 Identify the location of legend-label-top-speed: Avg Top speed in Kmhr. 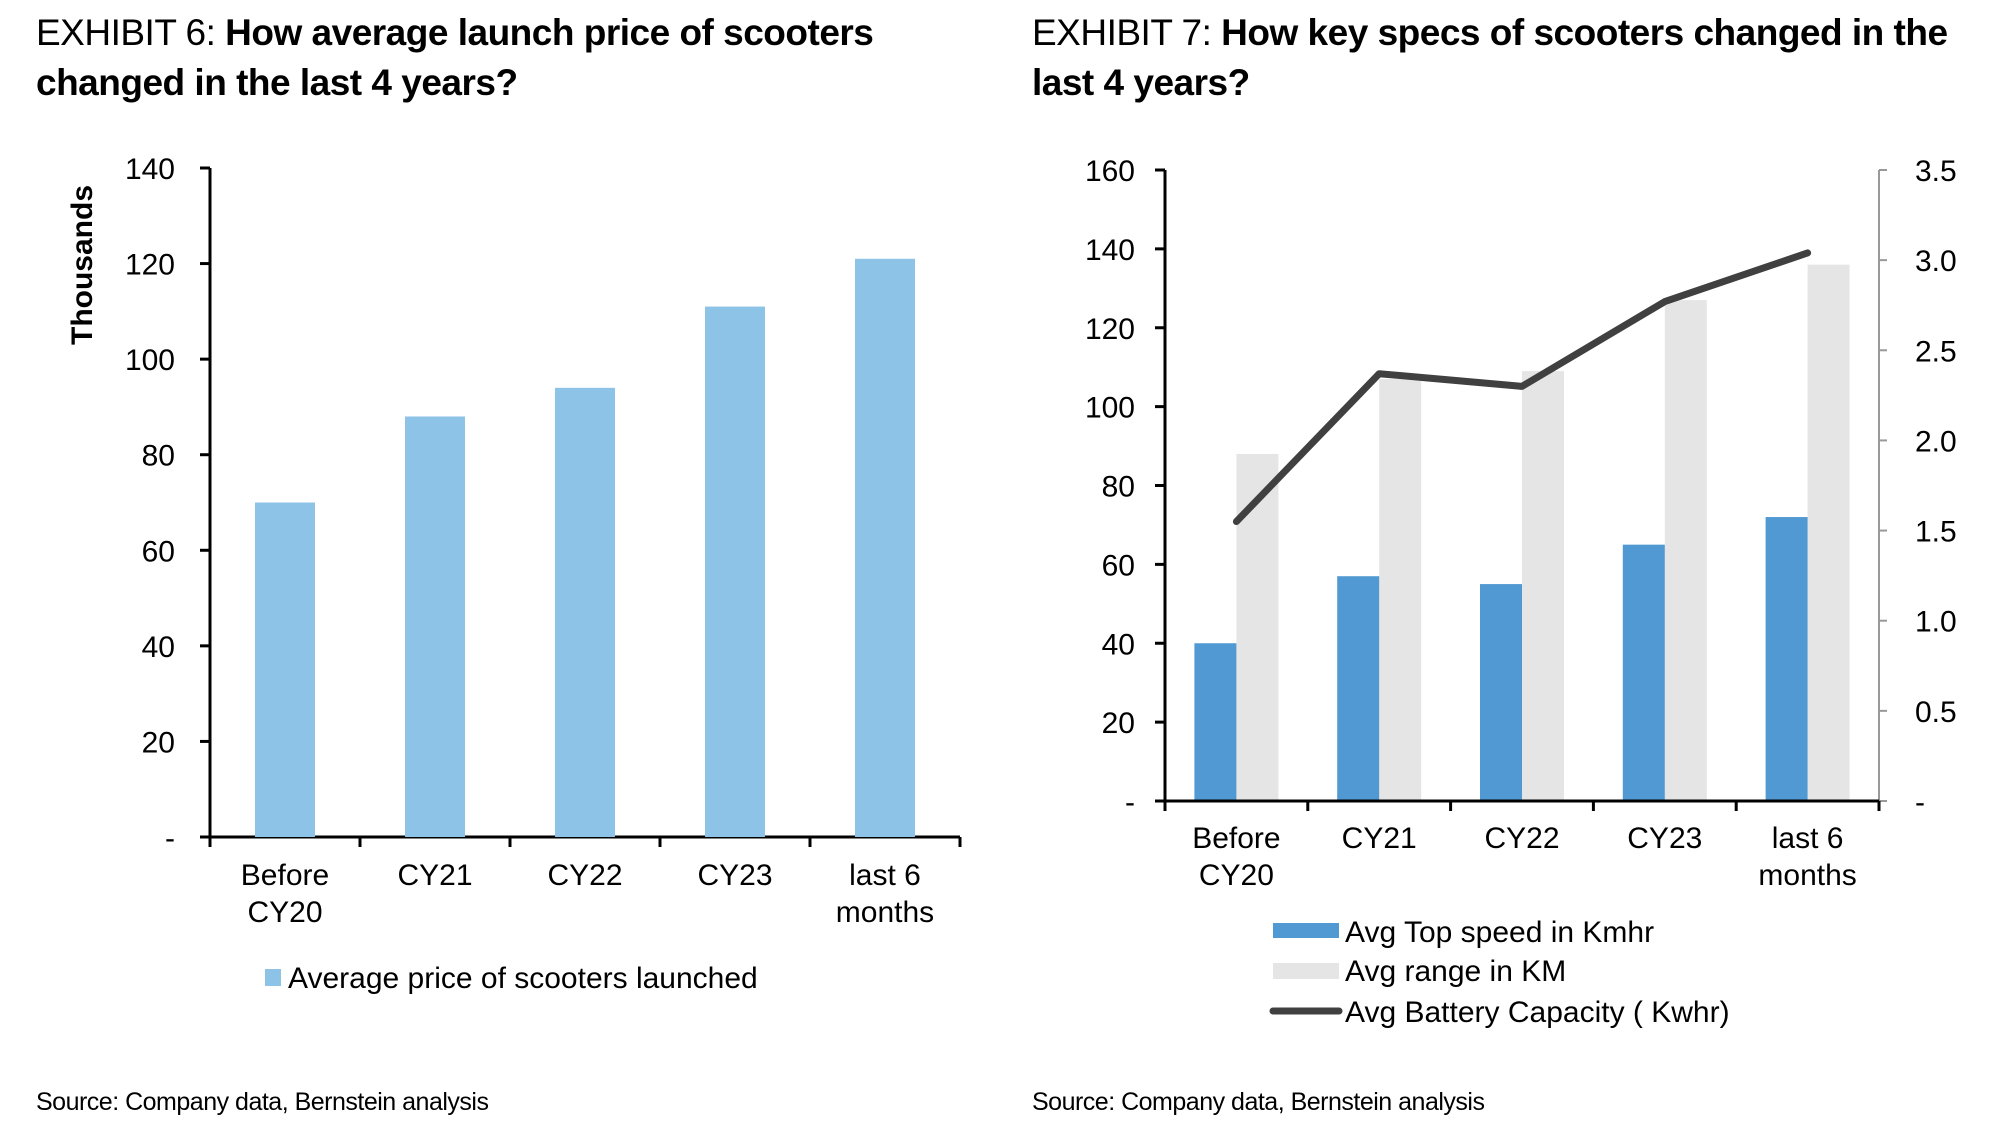
(1499, 932).